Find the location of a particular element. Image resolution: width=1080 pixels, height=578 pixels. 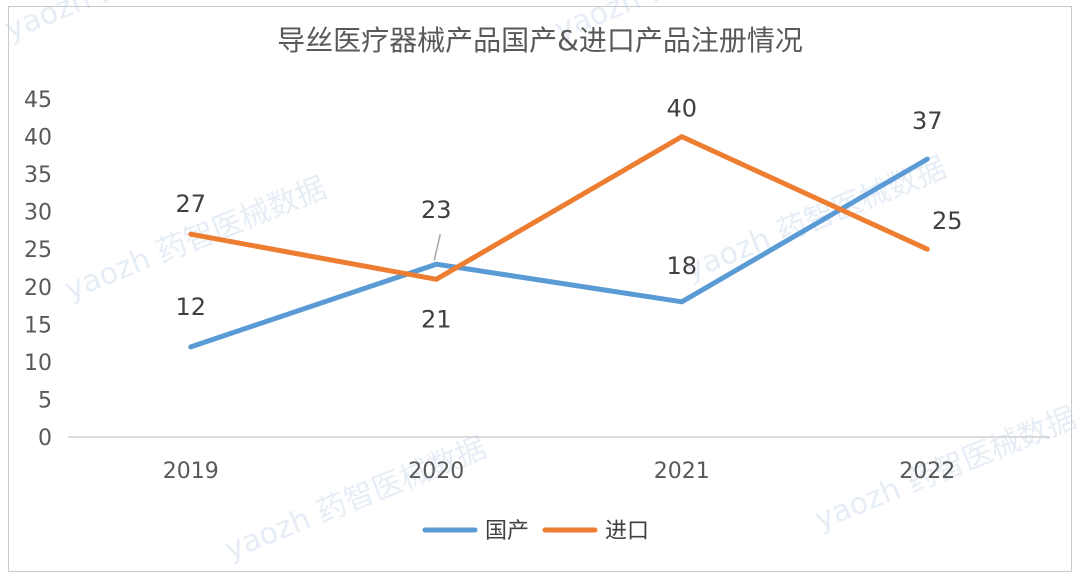

data-label: 23 is located at coordinates (436, 210).